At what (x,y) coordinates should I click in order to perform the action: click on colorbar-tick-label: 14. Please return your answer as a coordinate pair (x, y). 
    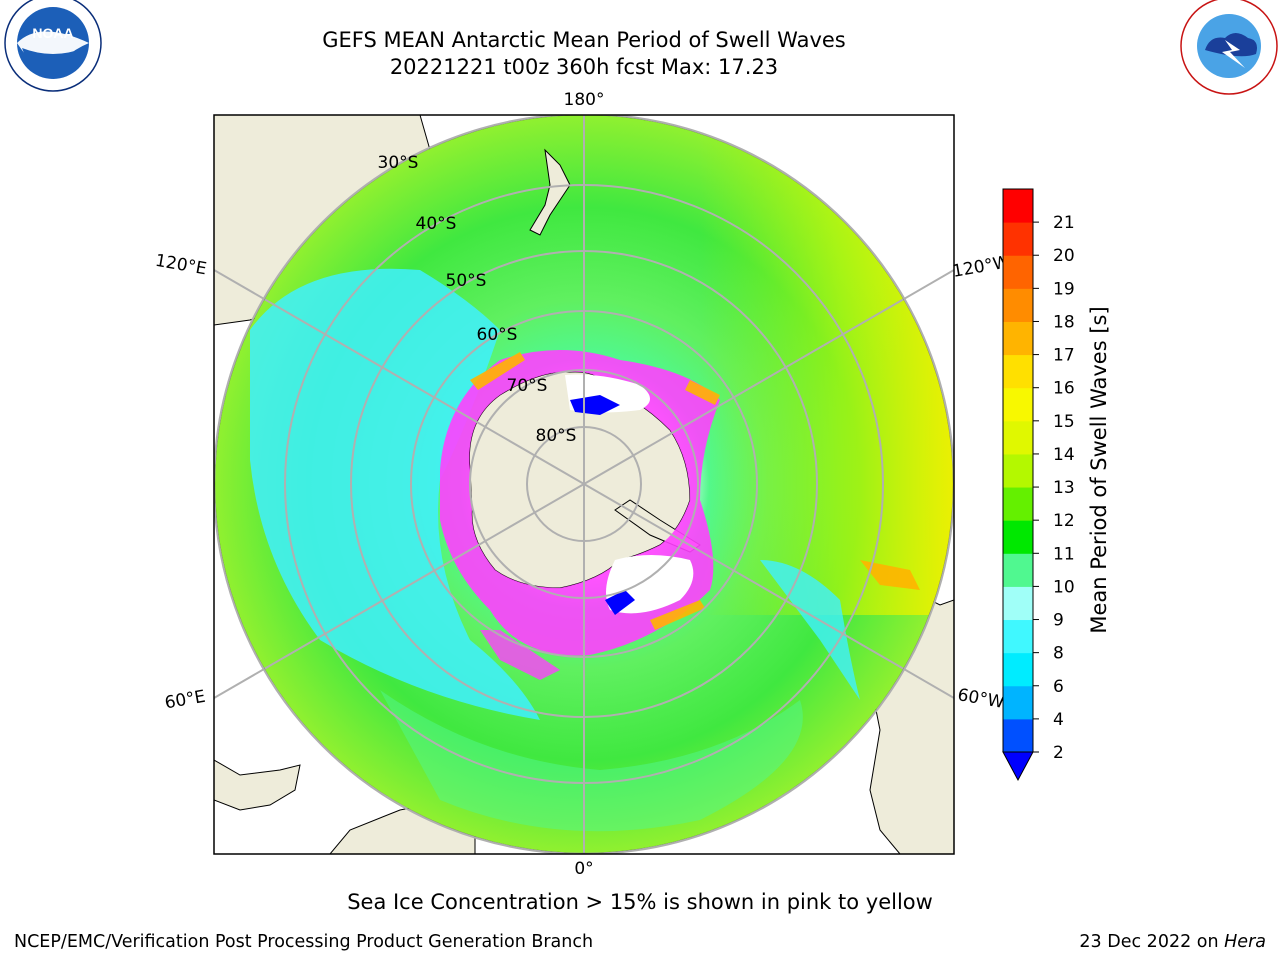
    Looking at the image, I should click on (1064, 455).